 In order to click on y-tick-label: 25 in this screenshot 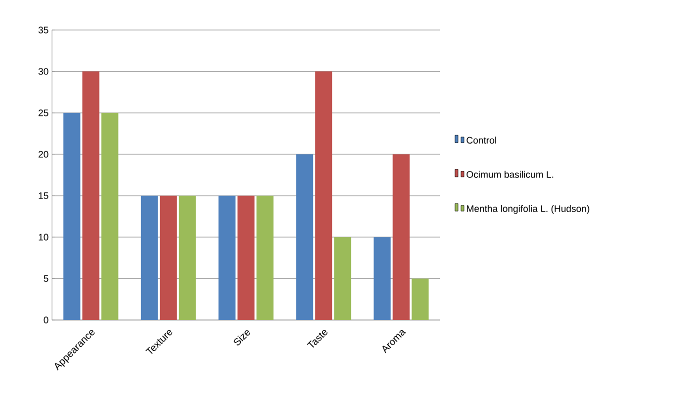, I will do `click(43, 113)`.